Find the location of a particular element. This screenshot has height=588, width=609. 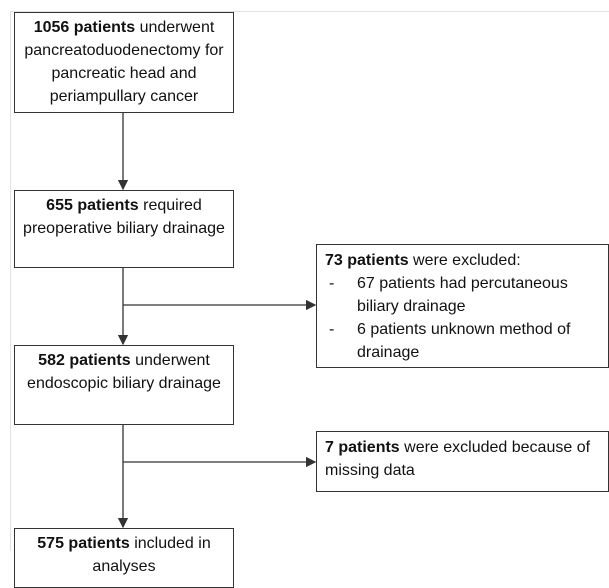

count: 7 patients is located at coordinates (362, 447).